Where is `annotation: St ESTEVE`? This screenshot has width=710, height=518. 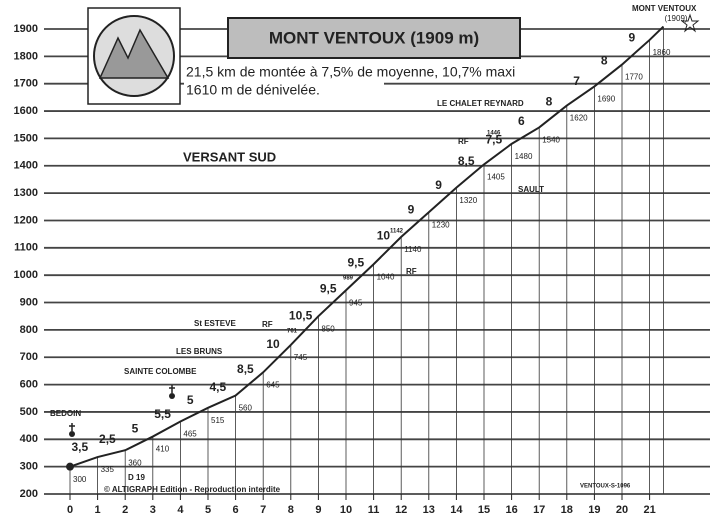 annotation: St ESTEVE is located at coordinates (215, 323).